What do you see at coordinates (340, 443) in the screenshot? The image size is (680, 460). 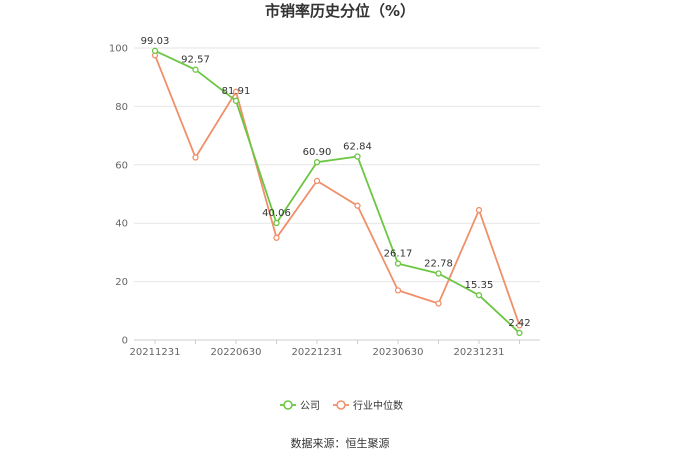 I see `source-note: 数据来源：恒生聚源` at bounding box center [340, 443].